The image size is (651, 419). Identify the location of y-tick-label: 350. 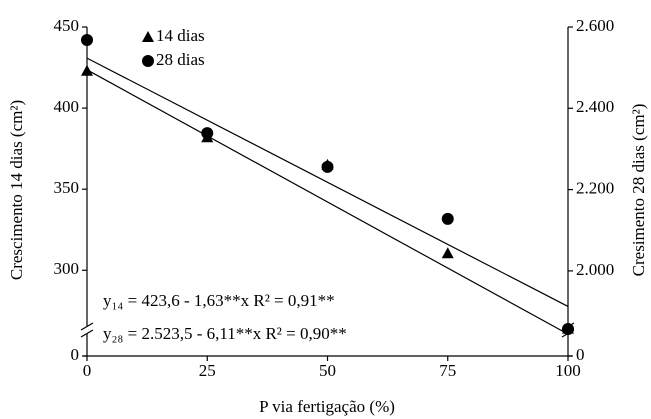
(67, 187).